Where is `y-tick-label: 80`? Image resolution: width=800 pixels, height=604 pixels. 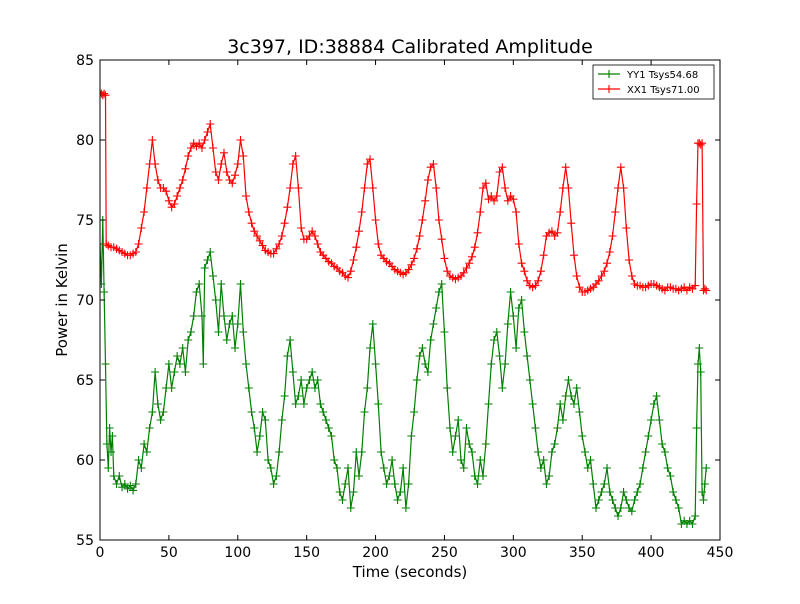
y-tick-label: 80 is located at coordinates (85, 141).